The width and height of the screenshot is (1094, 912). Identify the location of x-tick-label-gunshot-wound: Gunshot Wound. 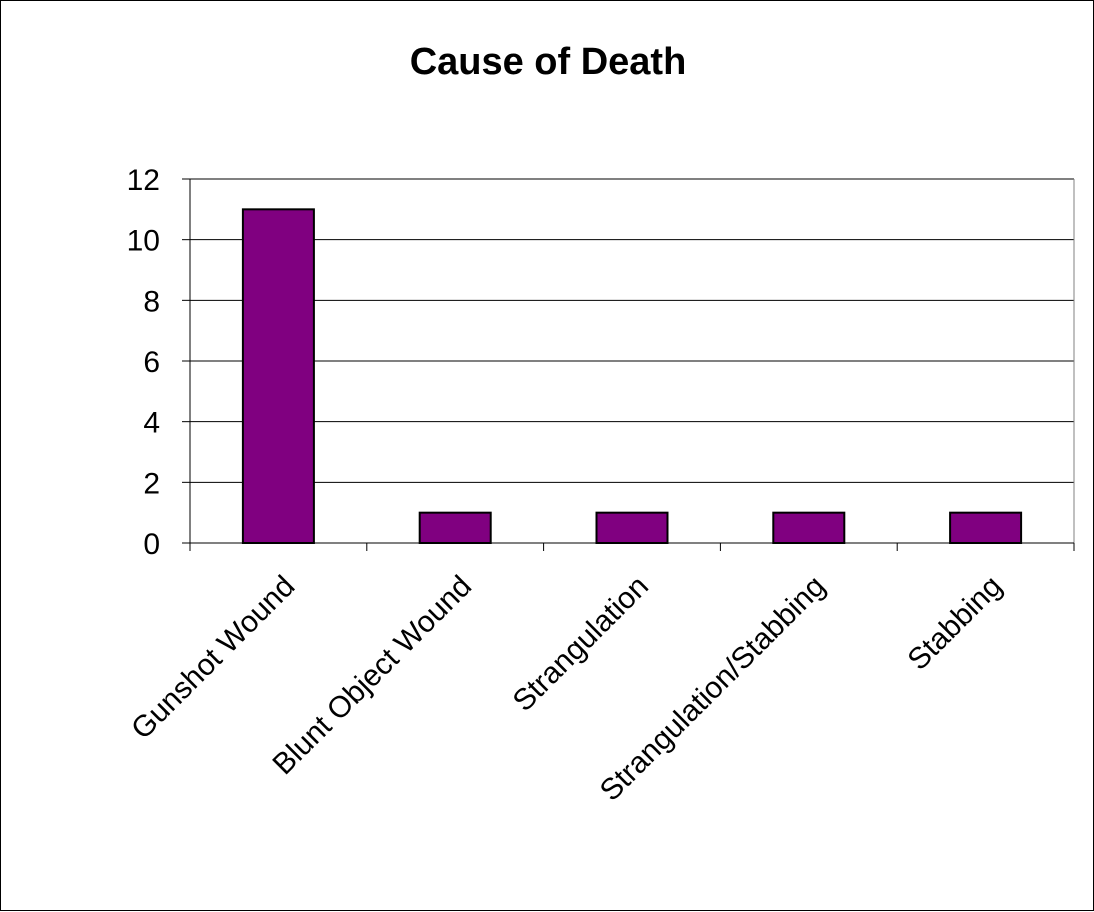
(213, 658).